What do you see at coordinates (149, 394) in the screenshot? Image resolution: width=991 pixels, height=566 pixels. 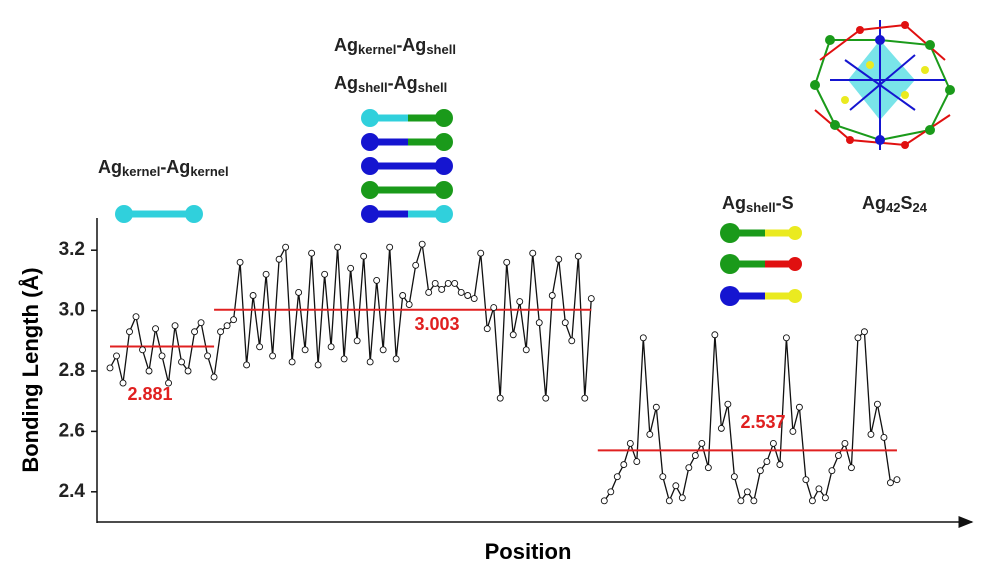 I see `mean-label: 2.881` at bounding box center [149, 394].